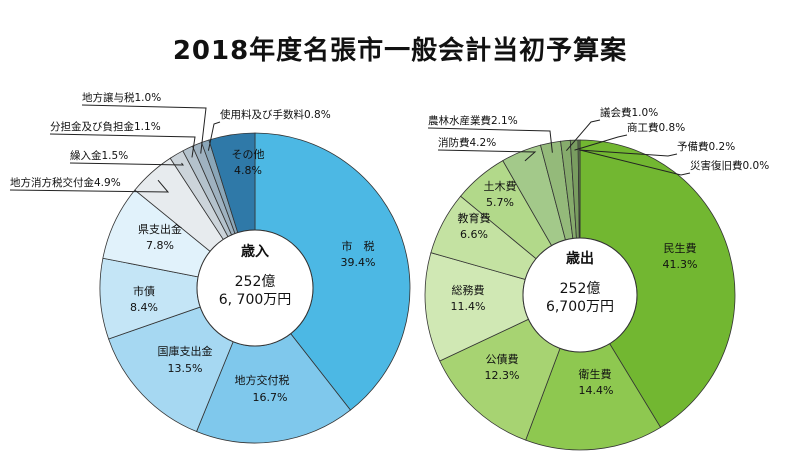 Image resolution: width=800 pixels, height=467 pixels. What do you see at coordinates (400, 51) in the screenshot?
I see `chart-title: 2018年度名張市一般会計当初予算案` at bounding box center [400, 51].